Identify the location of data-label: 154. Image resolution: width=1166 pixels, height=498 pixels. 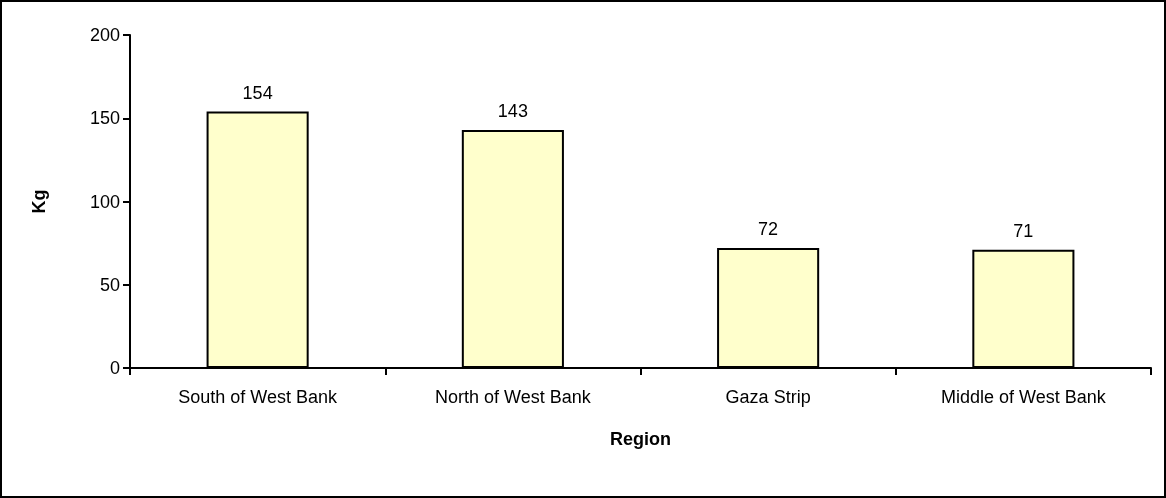
(257, 92).